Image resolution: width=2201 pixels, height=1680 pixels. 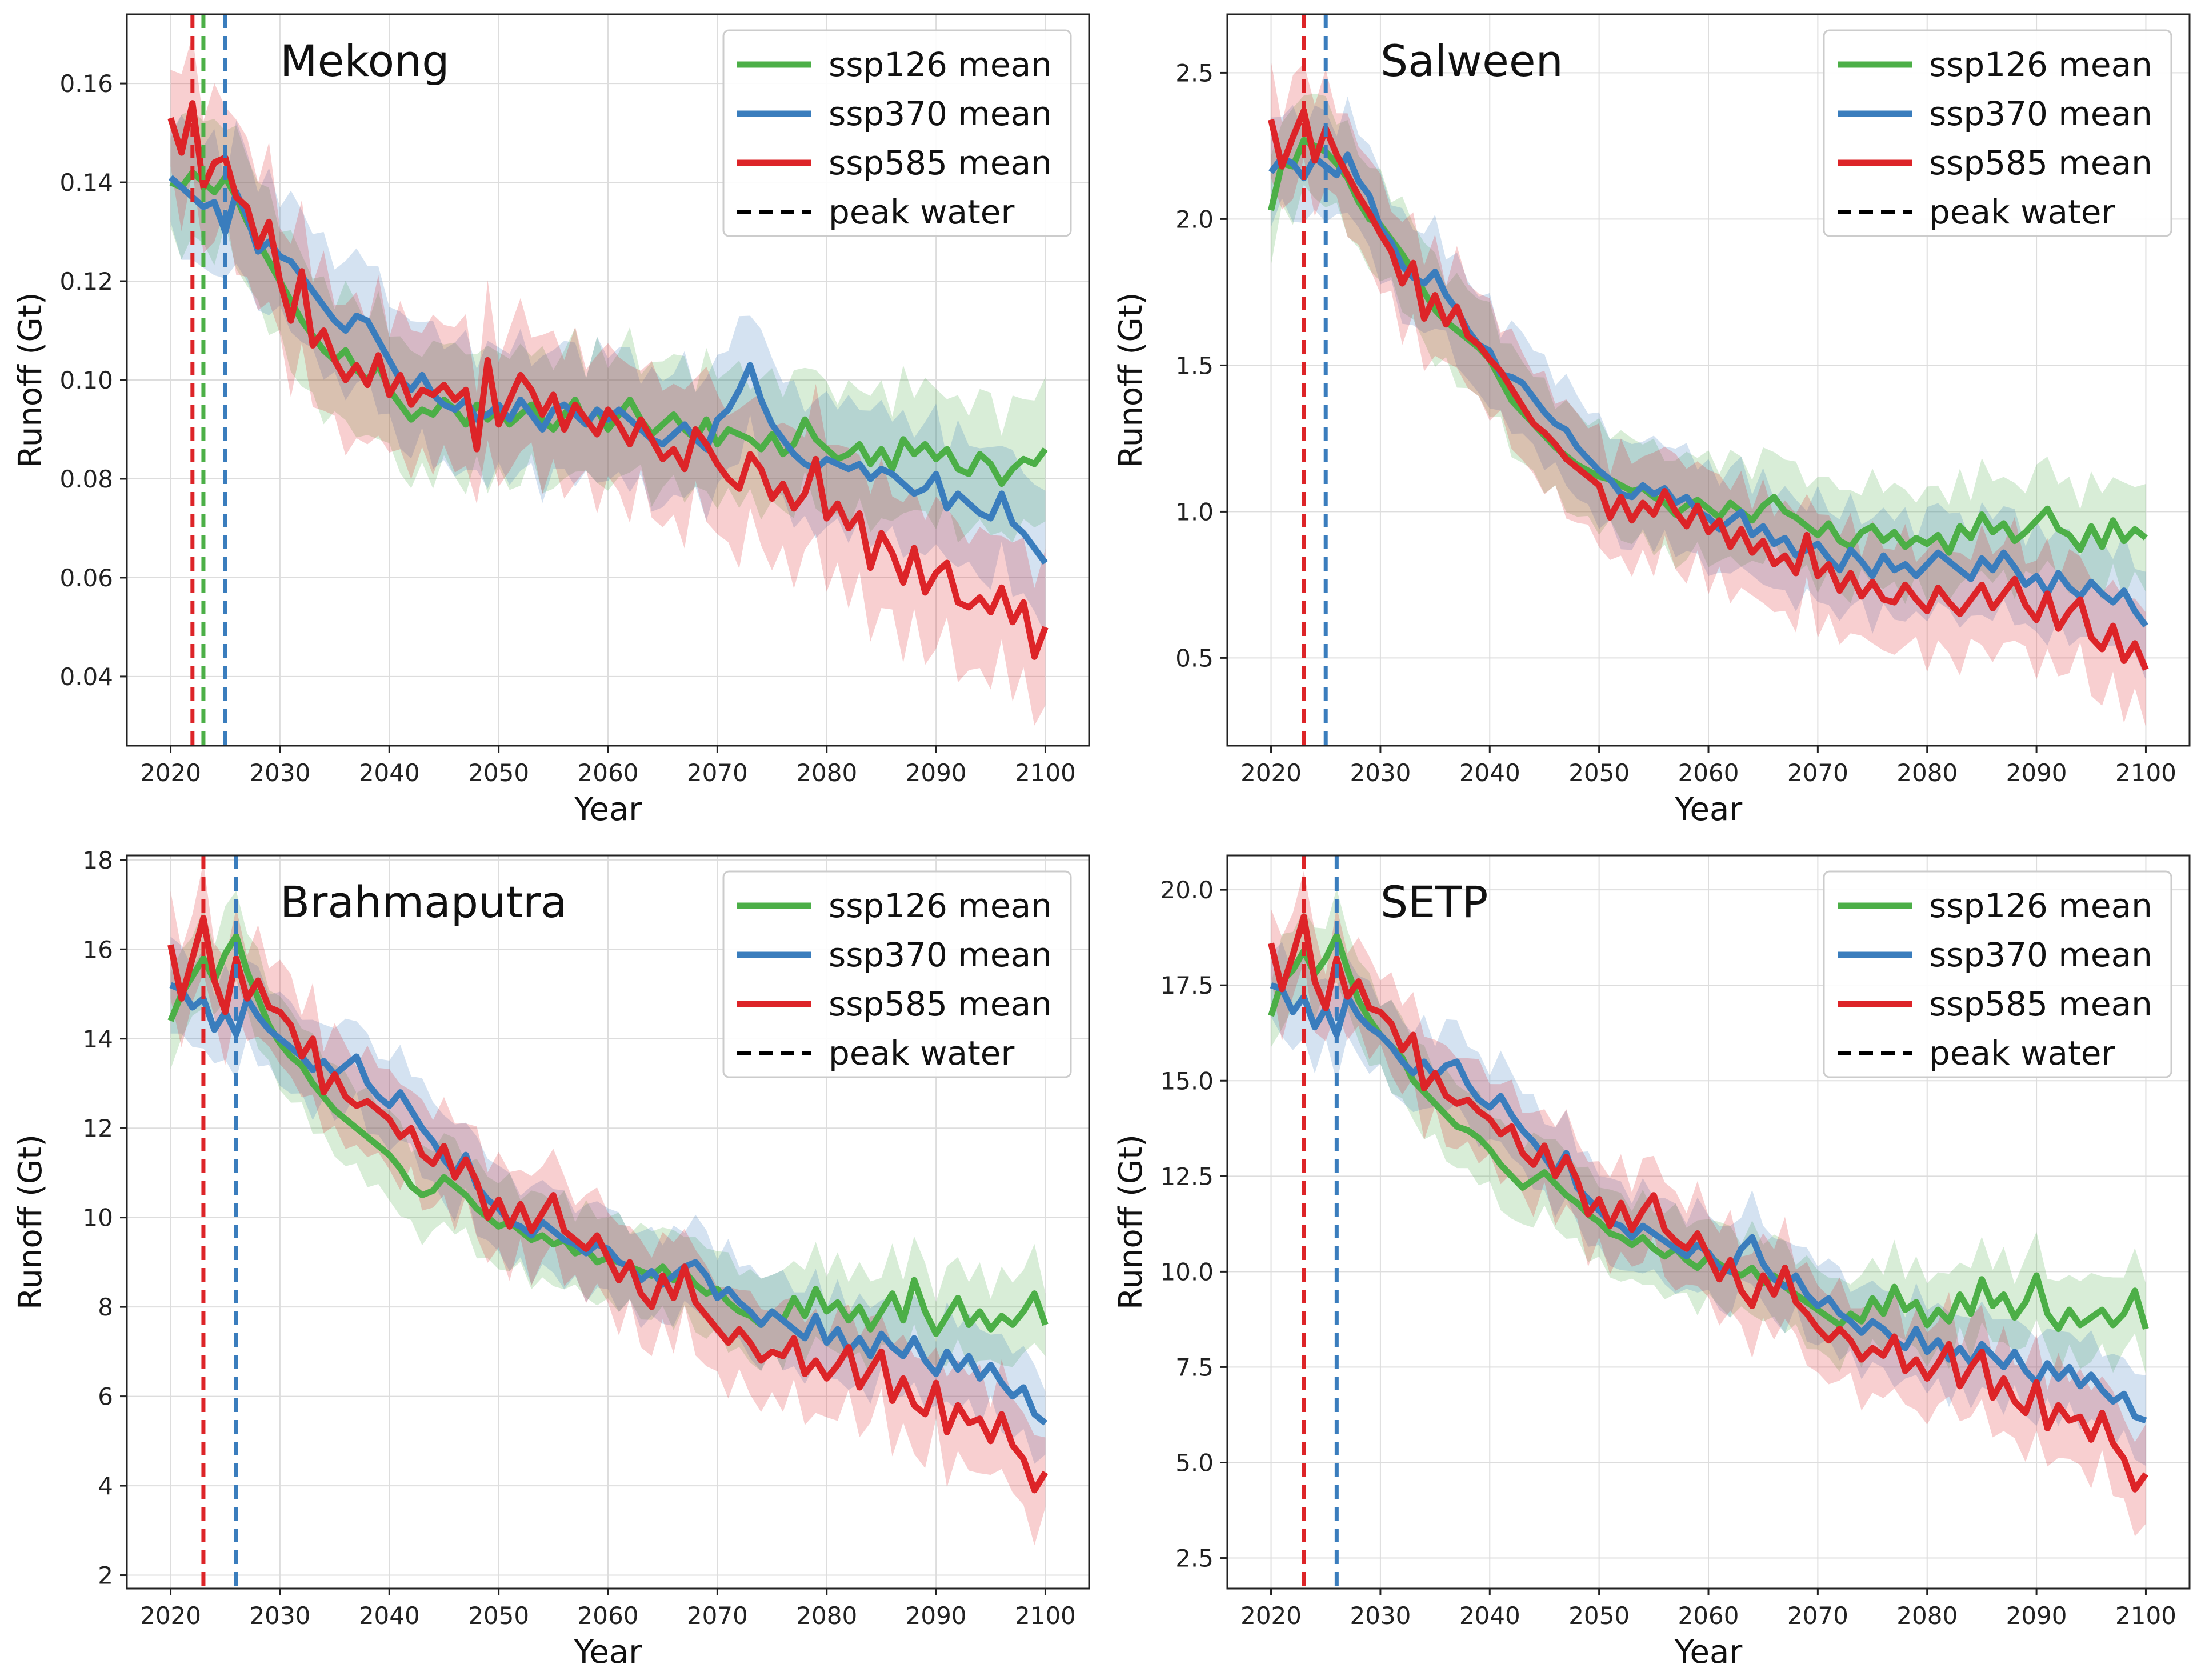 I want to click on y-tick-label: 0.06, so click(x=86, y=578).